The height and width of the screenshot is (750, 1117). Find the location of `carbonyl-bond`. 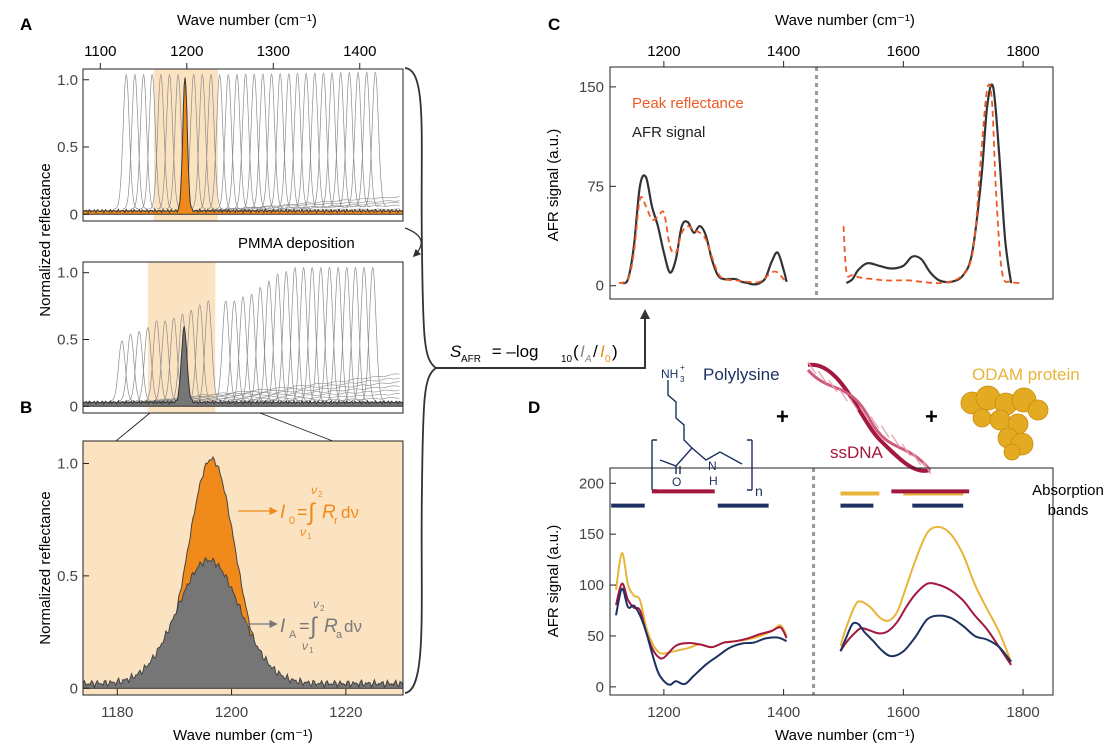

carbonyl-bond is located at coordinates (678, 470).